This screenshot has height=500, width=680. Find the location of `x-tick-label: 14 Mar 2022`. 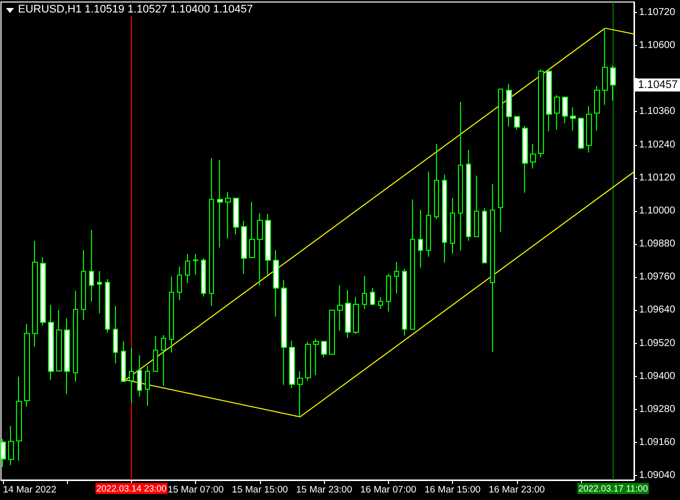

x-tick-label: 14 Mar 2022 is located at coordinates (29, 490).